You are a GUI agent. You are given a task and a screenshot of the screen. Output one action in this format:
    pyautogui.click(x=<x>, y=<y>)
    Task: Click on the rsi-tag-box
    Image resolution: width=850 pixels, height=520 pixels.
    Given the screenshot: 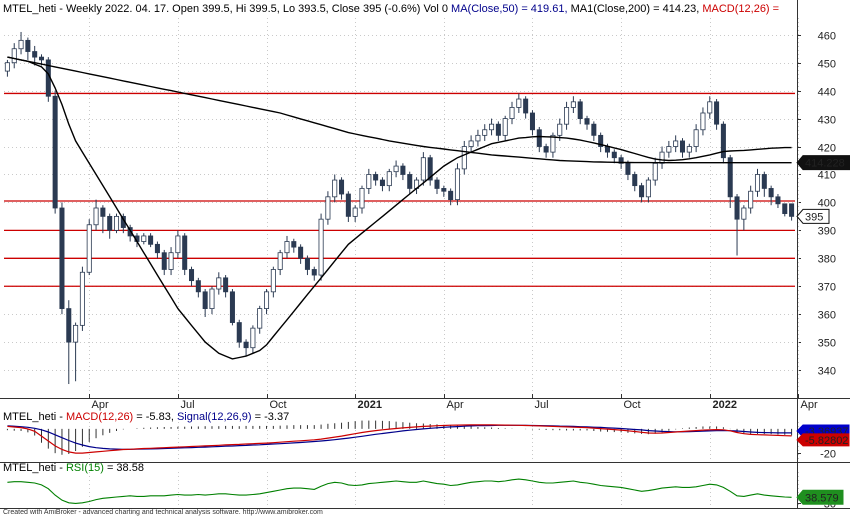 What is the action you would take?
    pyautogui.click(x=820, y=497)
    